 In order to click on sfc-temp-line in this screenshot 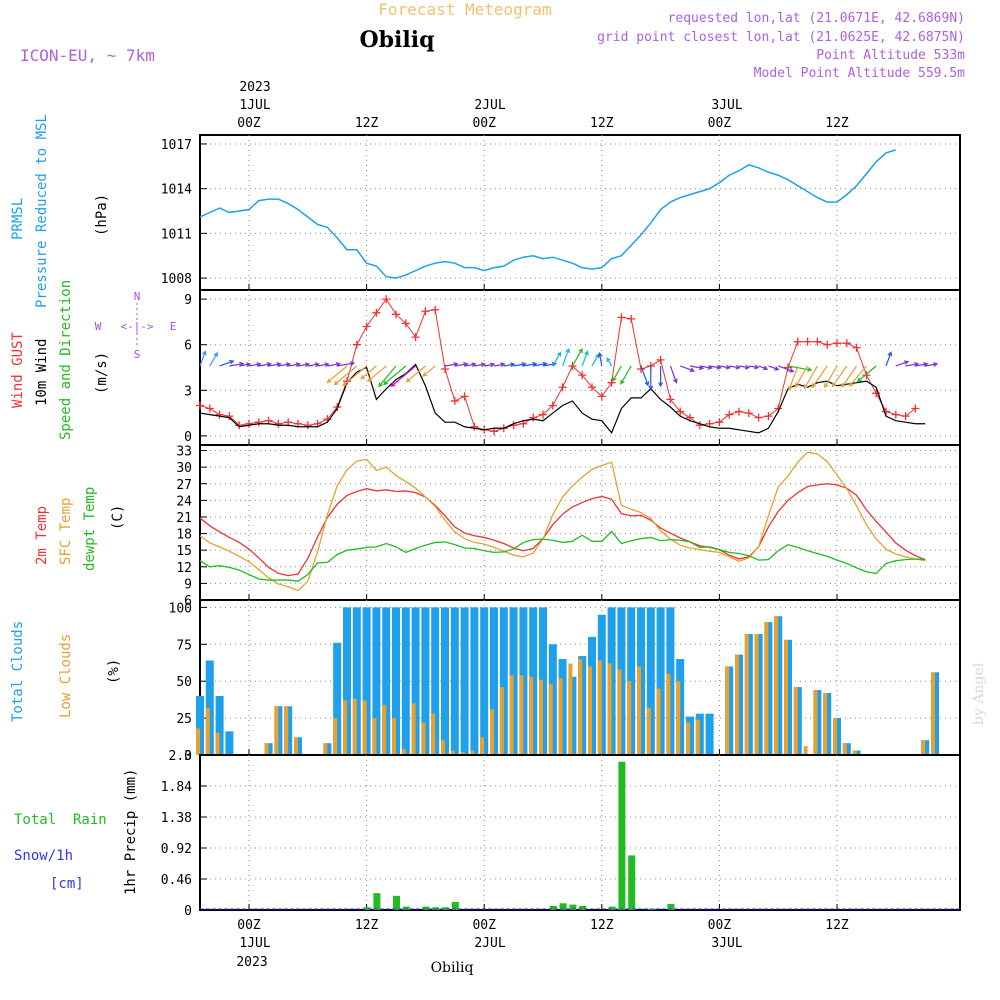, I will do `click(562, 521)`.